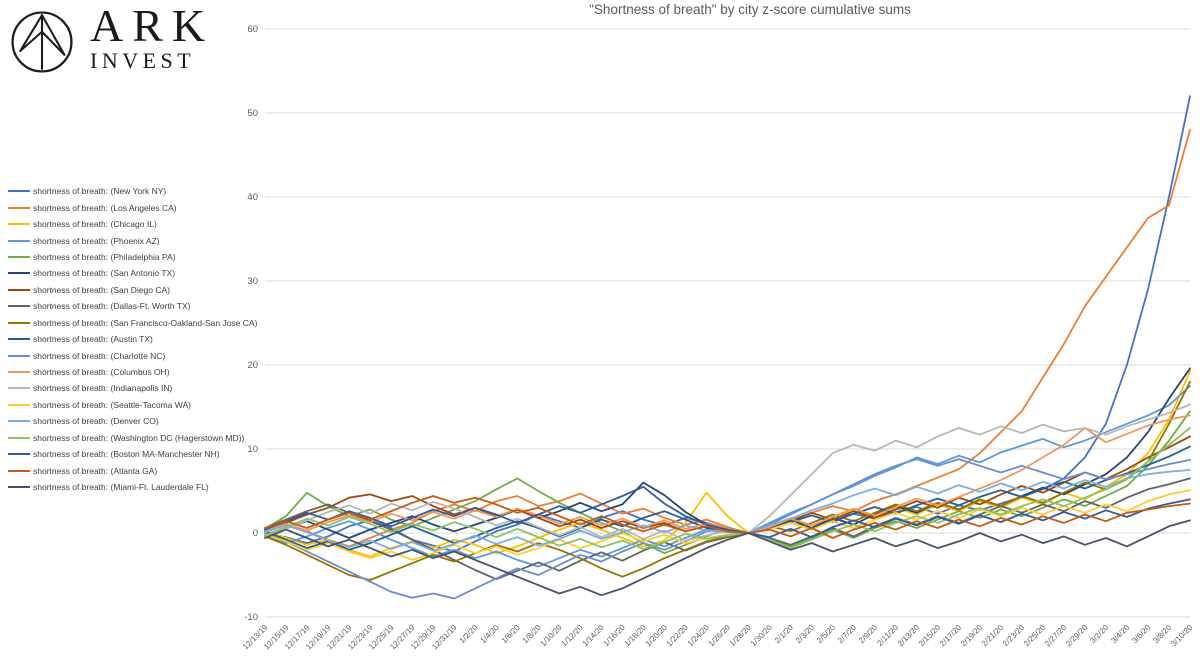  Describe the element at coordinates (727, 517) in the screenshot. I see `series-line-atlanta-ga` at that location.